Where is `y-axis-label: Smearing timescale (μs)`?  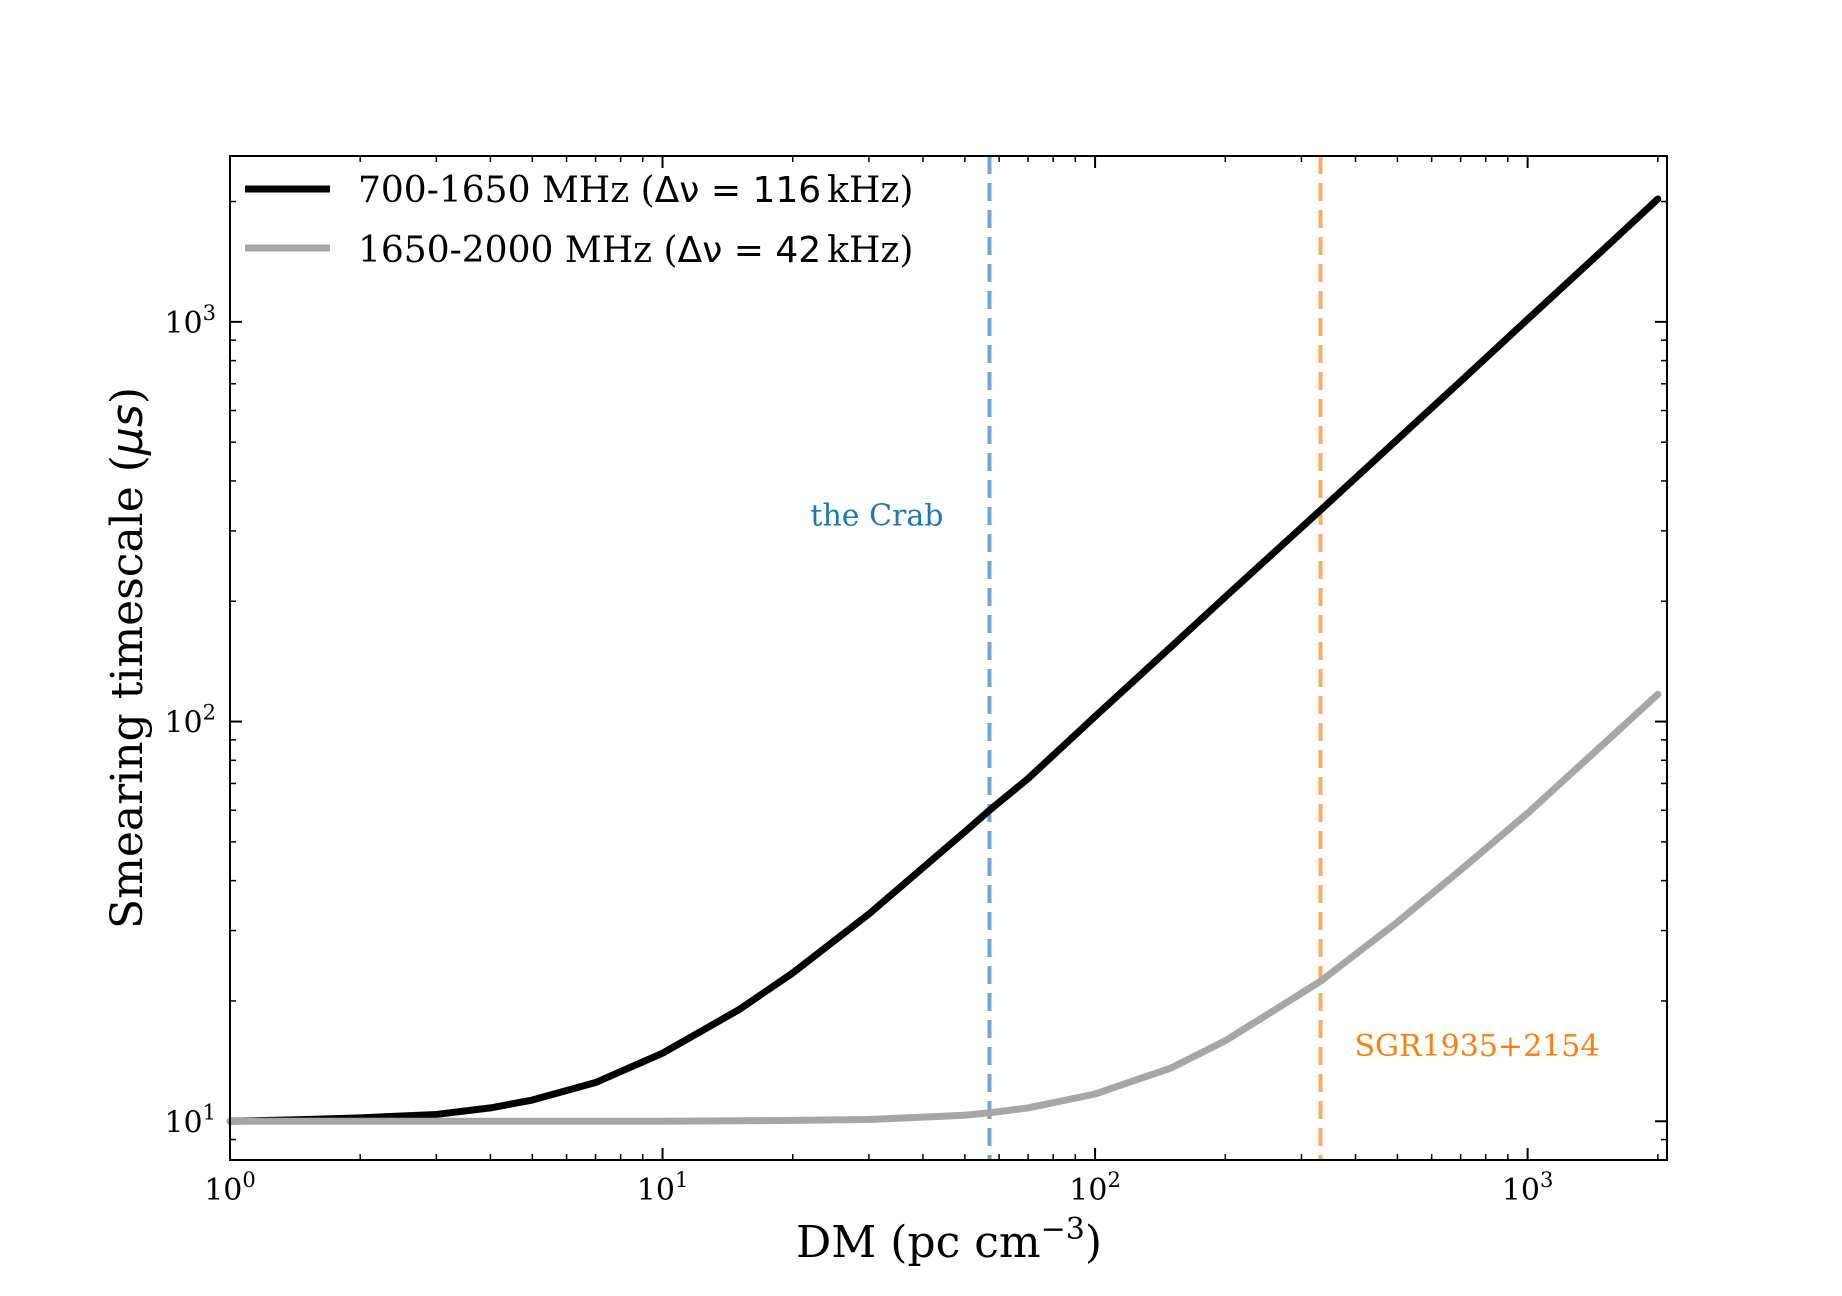
y-axis-label: Smearing timescale (μs) is located at coordinates (127, 658).